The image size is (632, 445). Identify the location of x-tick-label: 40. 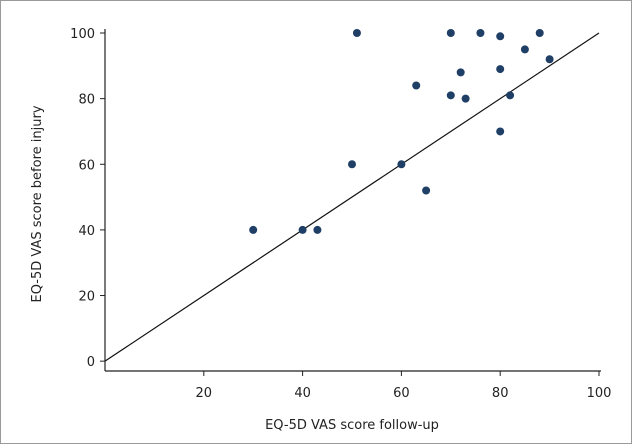
(302, 393).